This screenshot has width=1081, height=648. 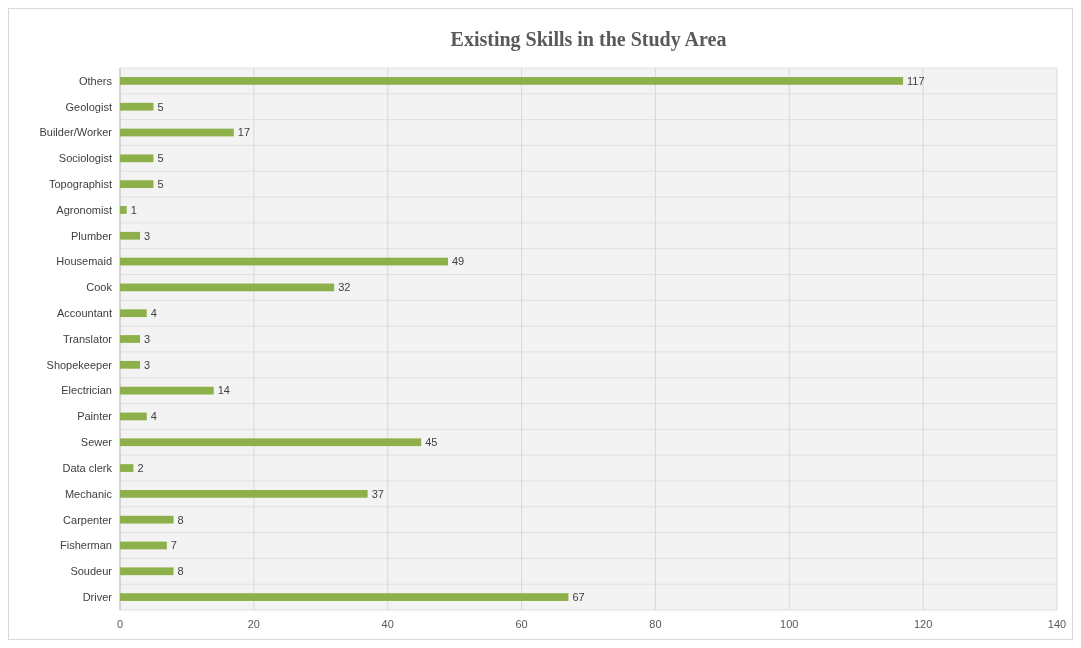 I want to click on y-tick-label: Painter, so click(x=95, y=416).